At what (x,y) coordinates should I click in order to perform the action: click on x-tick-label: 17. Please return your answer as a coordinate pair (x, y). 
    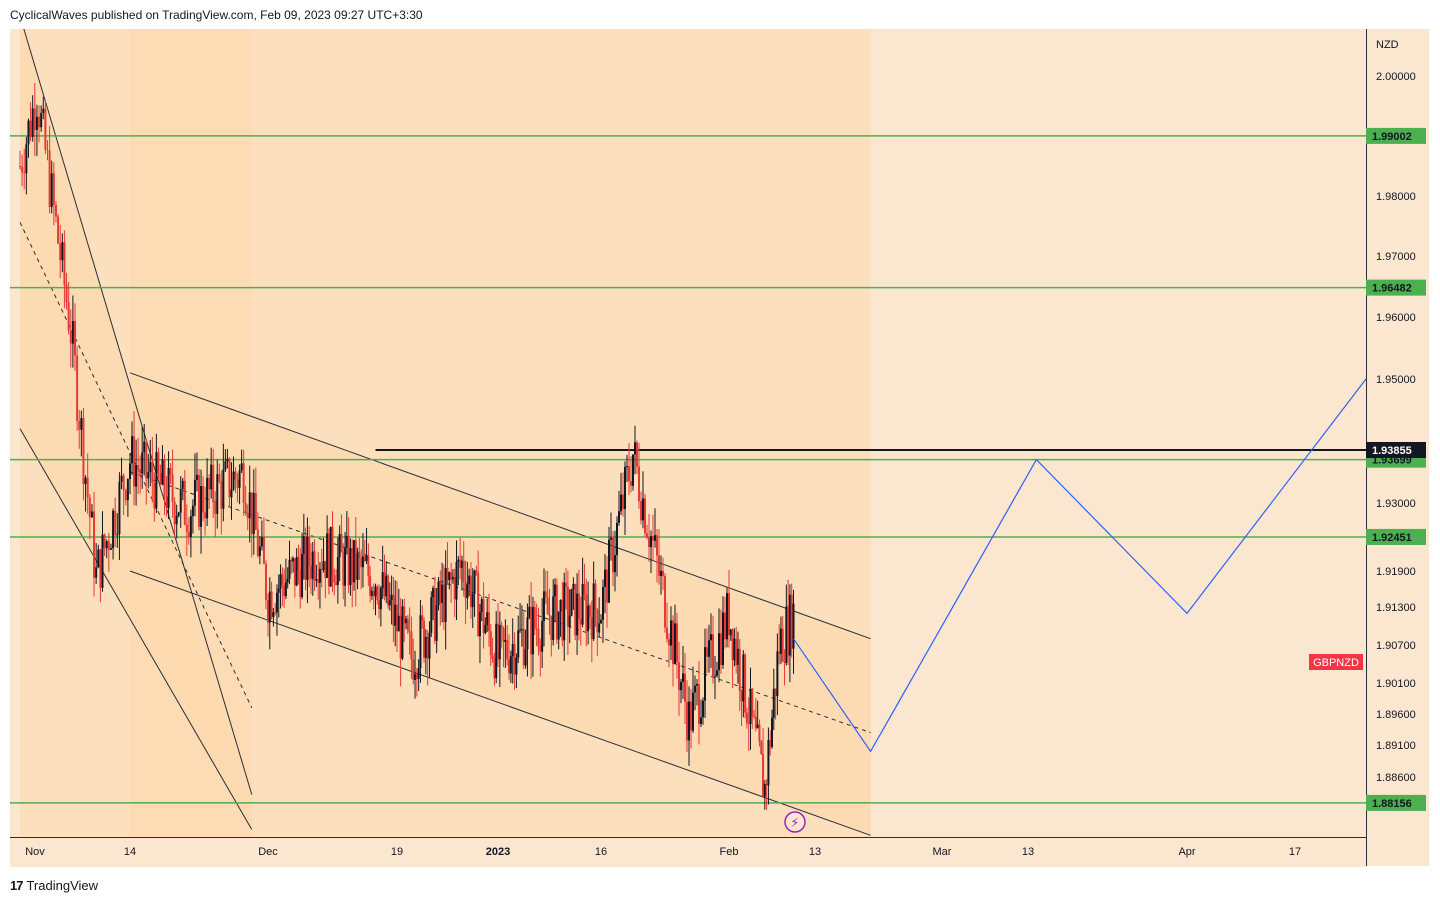
    Looking at the image, I should click on (1295, 852).